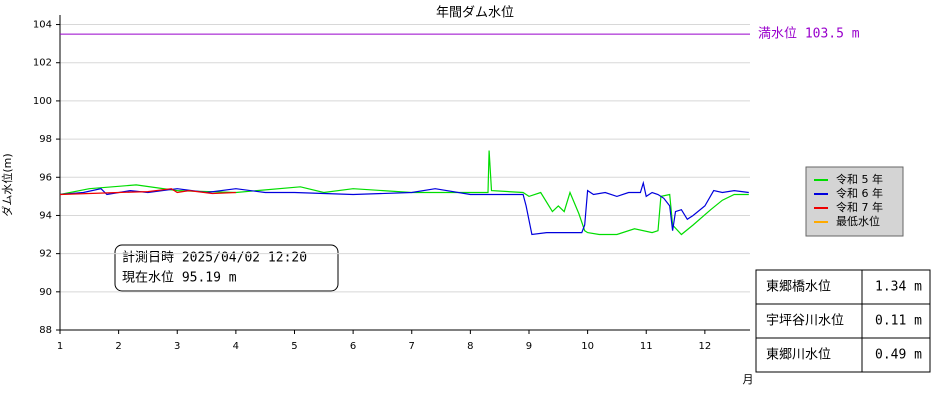 This screenshot has height=404, width=950. Describe the element at coordinates (529, 346) in the screenshot. I see `x-tick-label: 9` at that location.